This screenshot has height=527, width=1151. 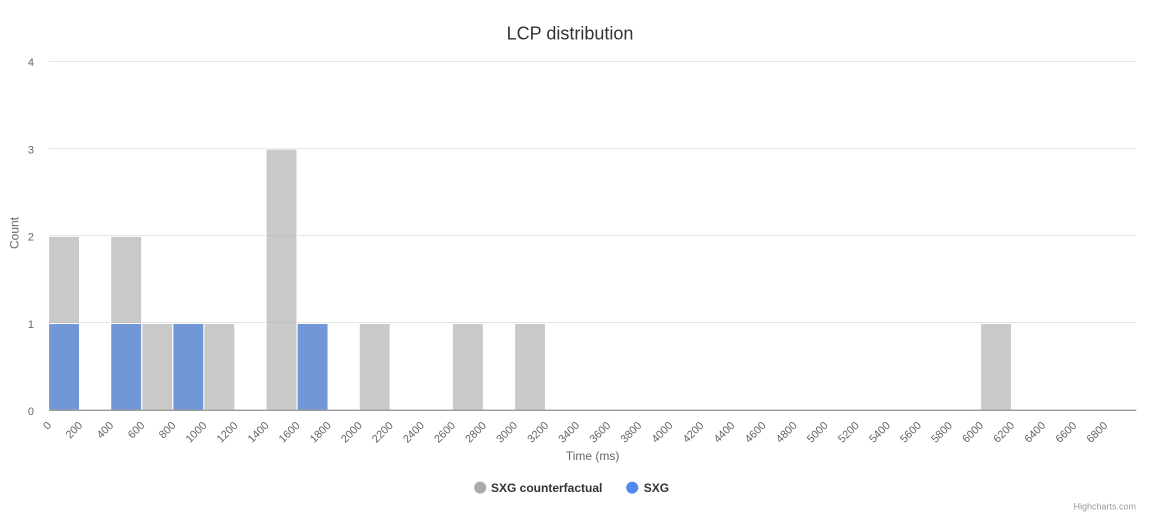 I want to click on svg-text: Time (ms), so click(x=593, y=456).